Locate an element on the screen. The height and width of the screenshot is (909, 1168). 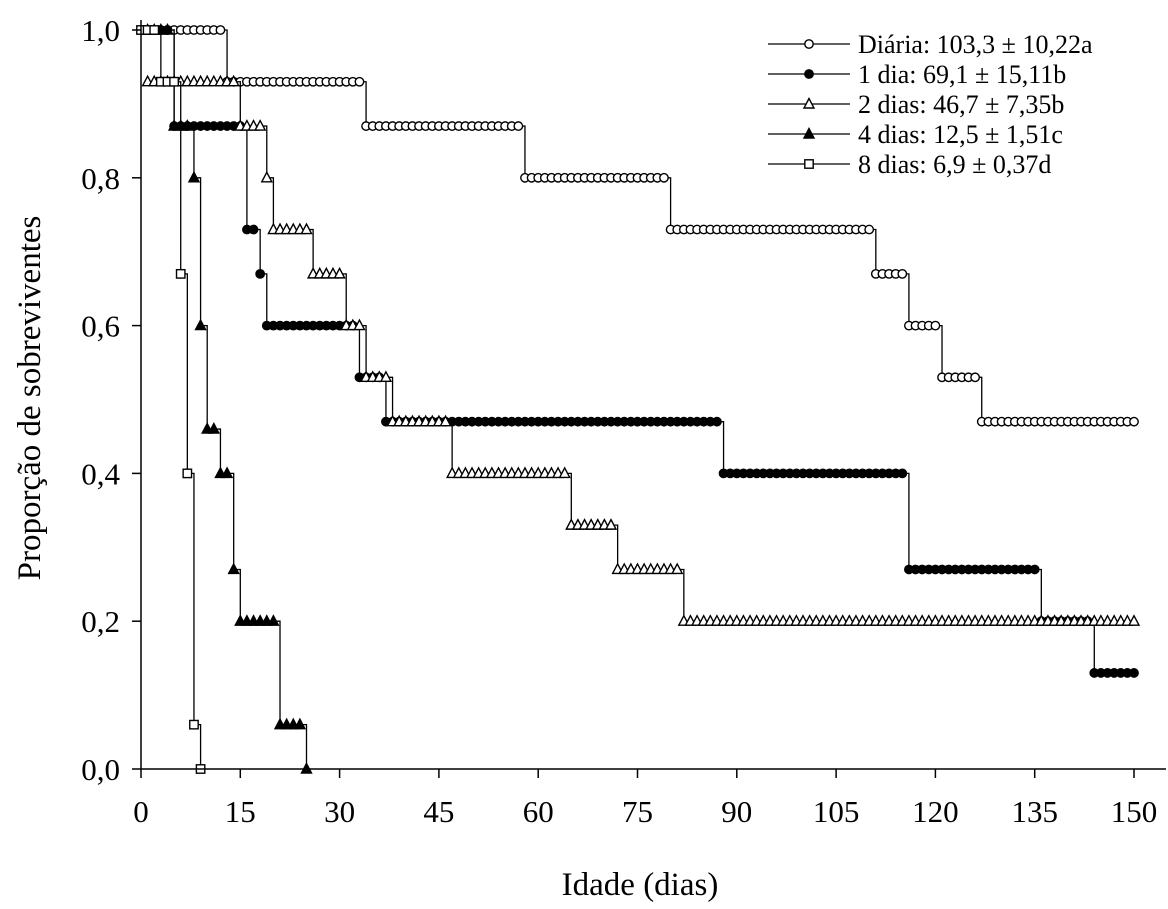
legend-entry: 8 dias: 6,9 ± 0,37d is located at coordinates (909, 164).